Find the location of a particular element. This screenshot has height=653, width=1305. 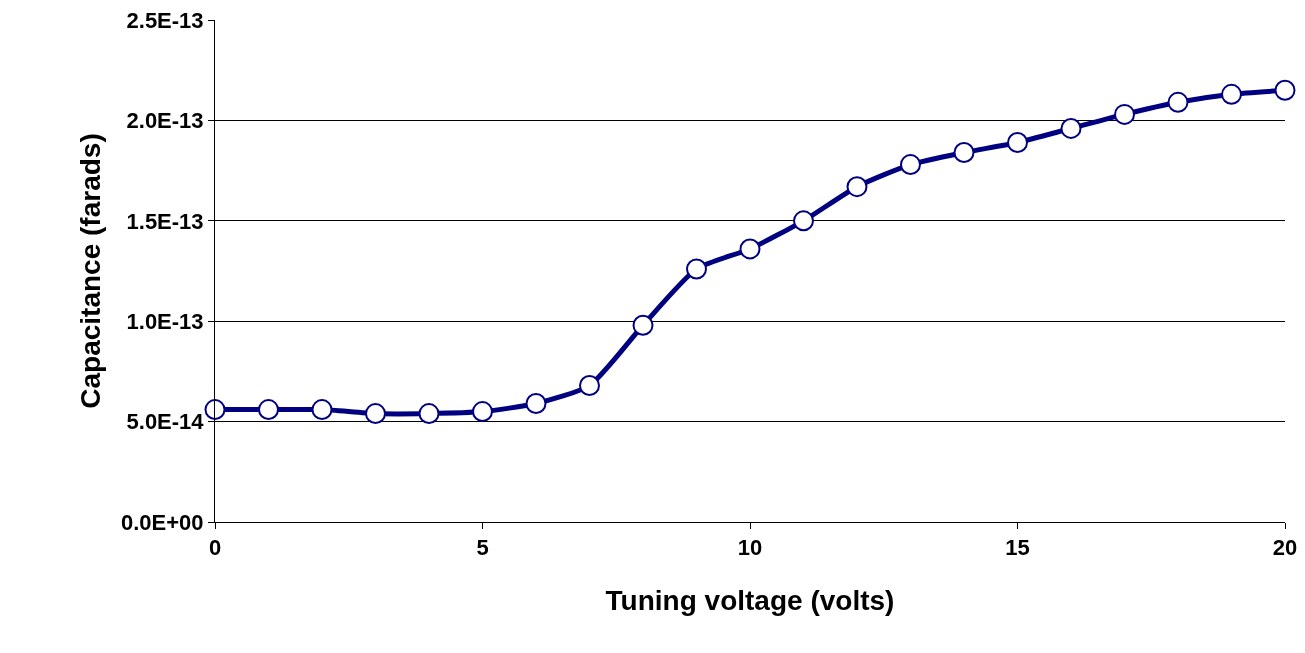

y-tick-label: 0.0E+00 is located at coordinates (162, 522).